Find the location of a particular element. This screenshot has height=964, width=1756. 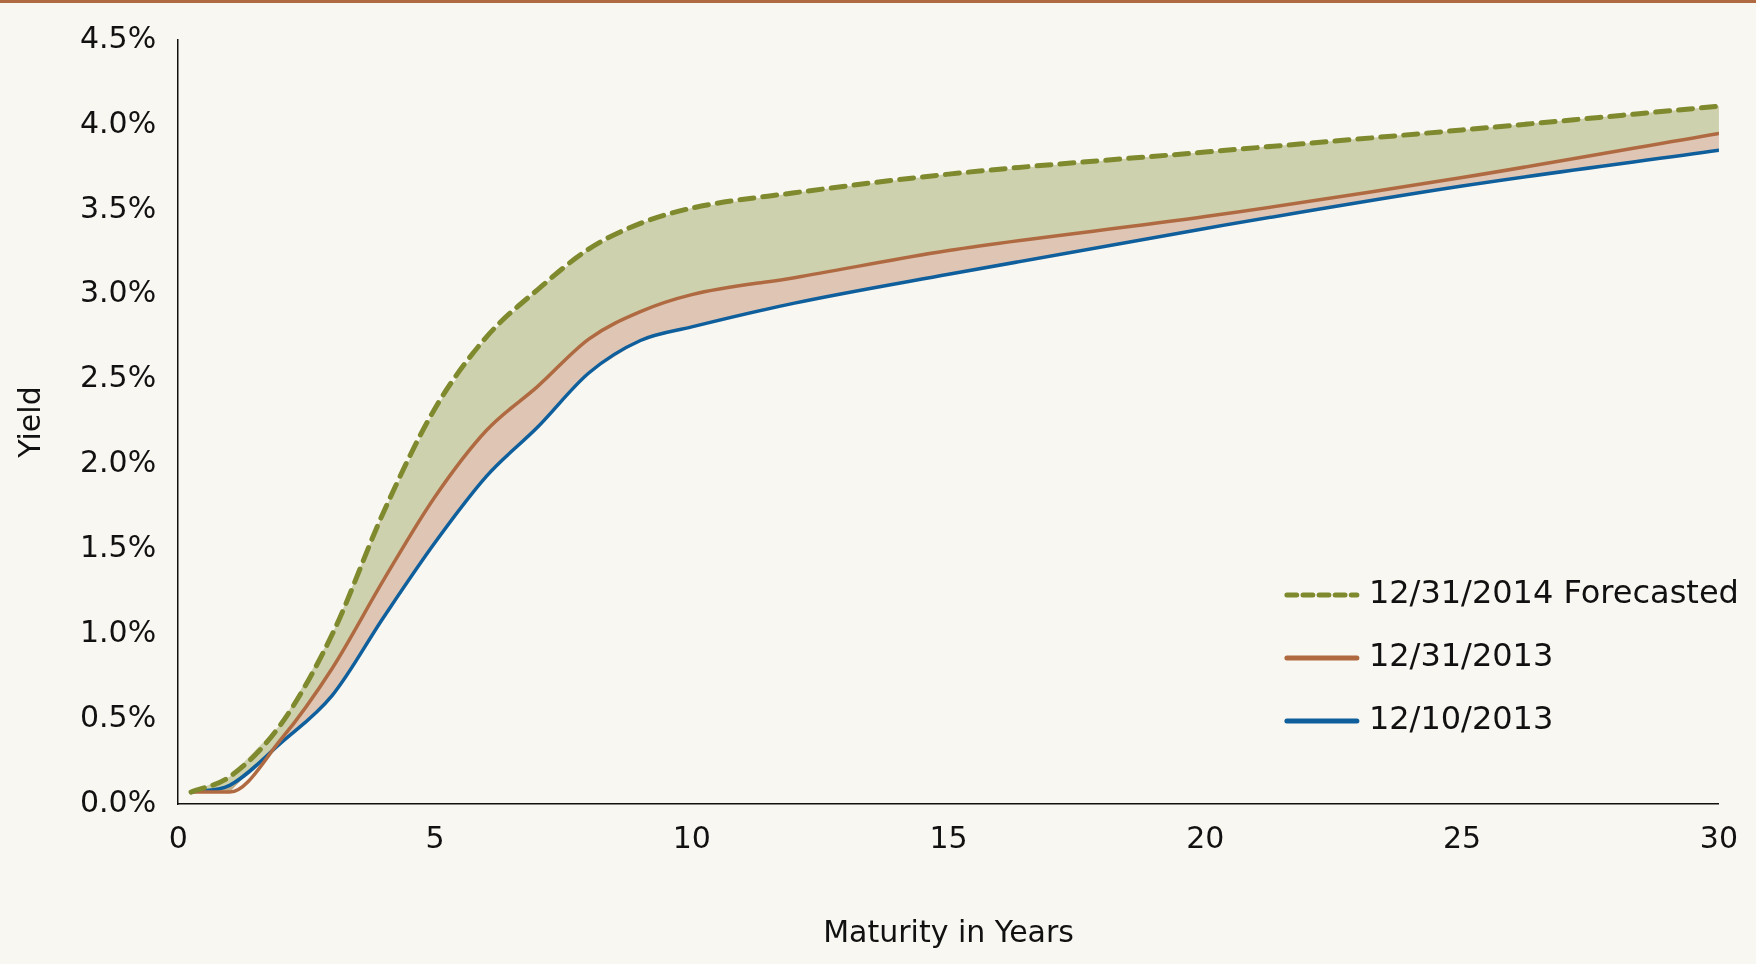

y-tick-label: 1.5% is located at coordinates (118, 547).